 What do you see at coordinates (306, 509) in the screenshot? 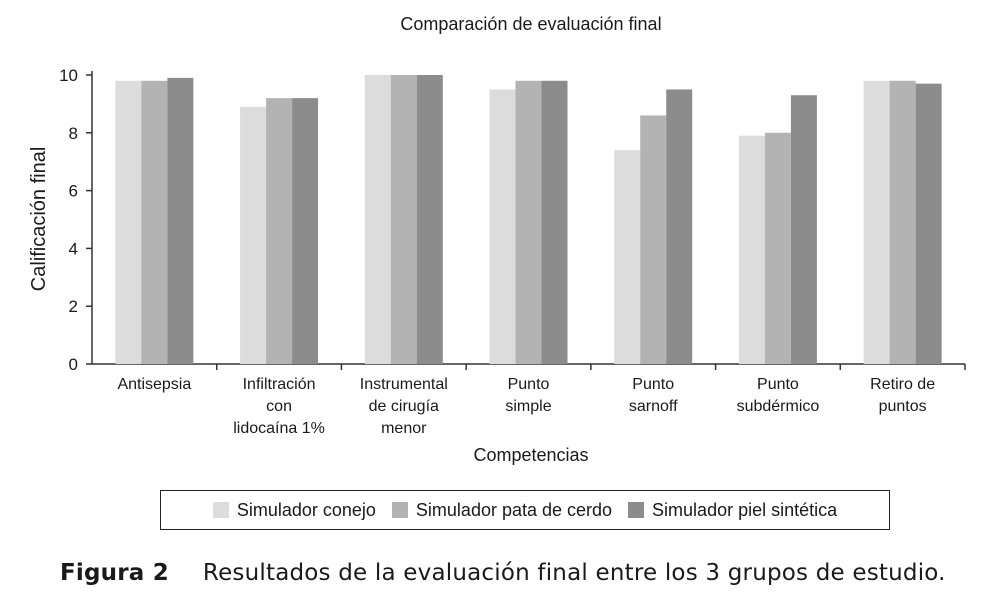
I see `legend-label: Simulador conejo` at bounding box center [306, 509].